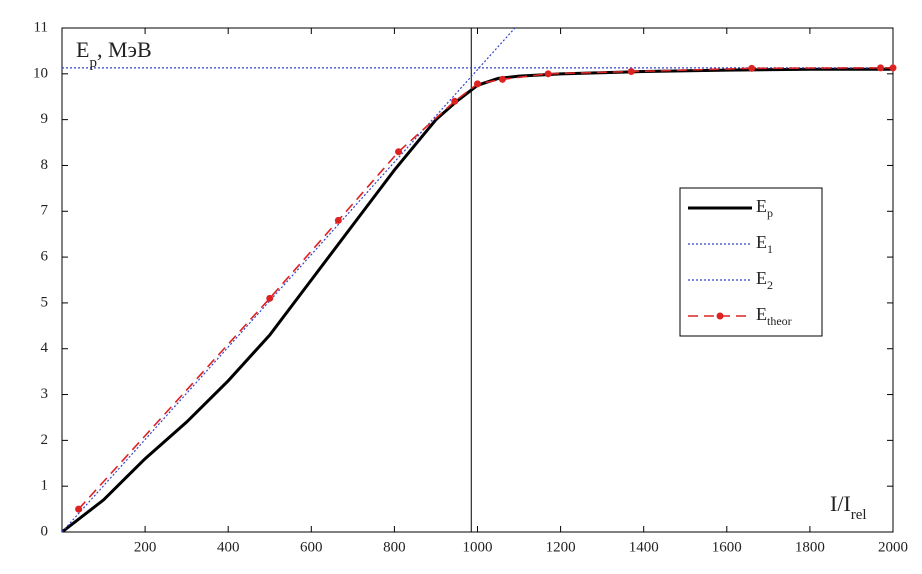  Describe the element at coordinates (145, 547) in the screenshot. I see `x-tick-label: 200` at that location.